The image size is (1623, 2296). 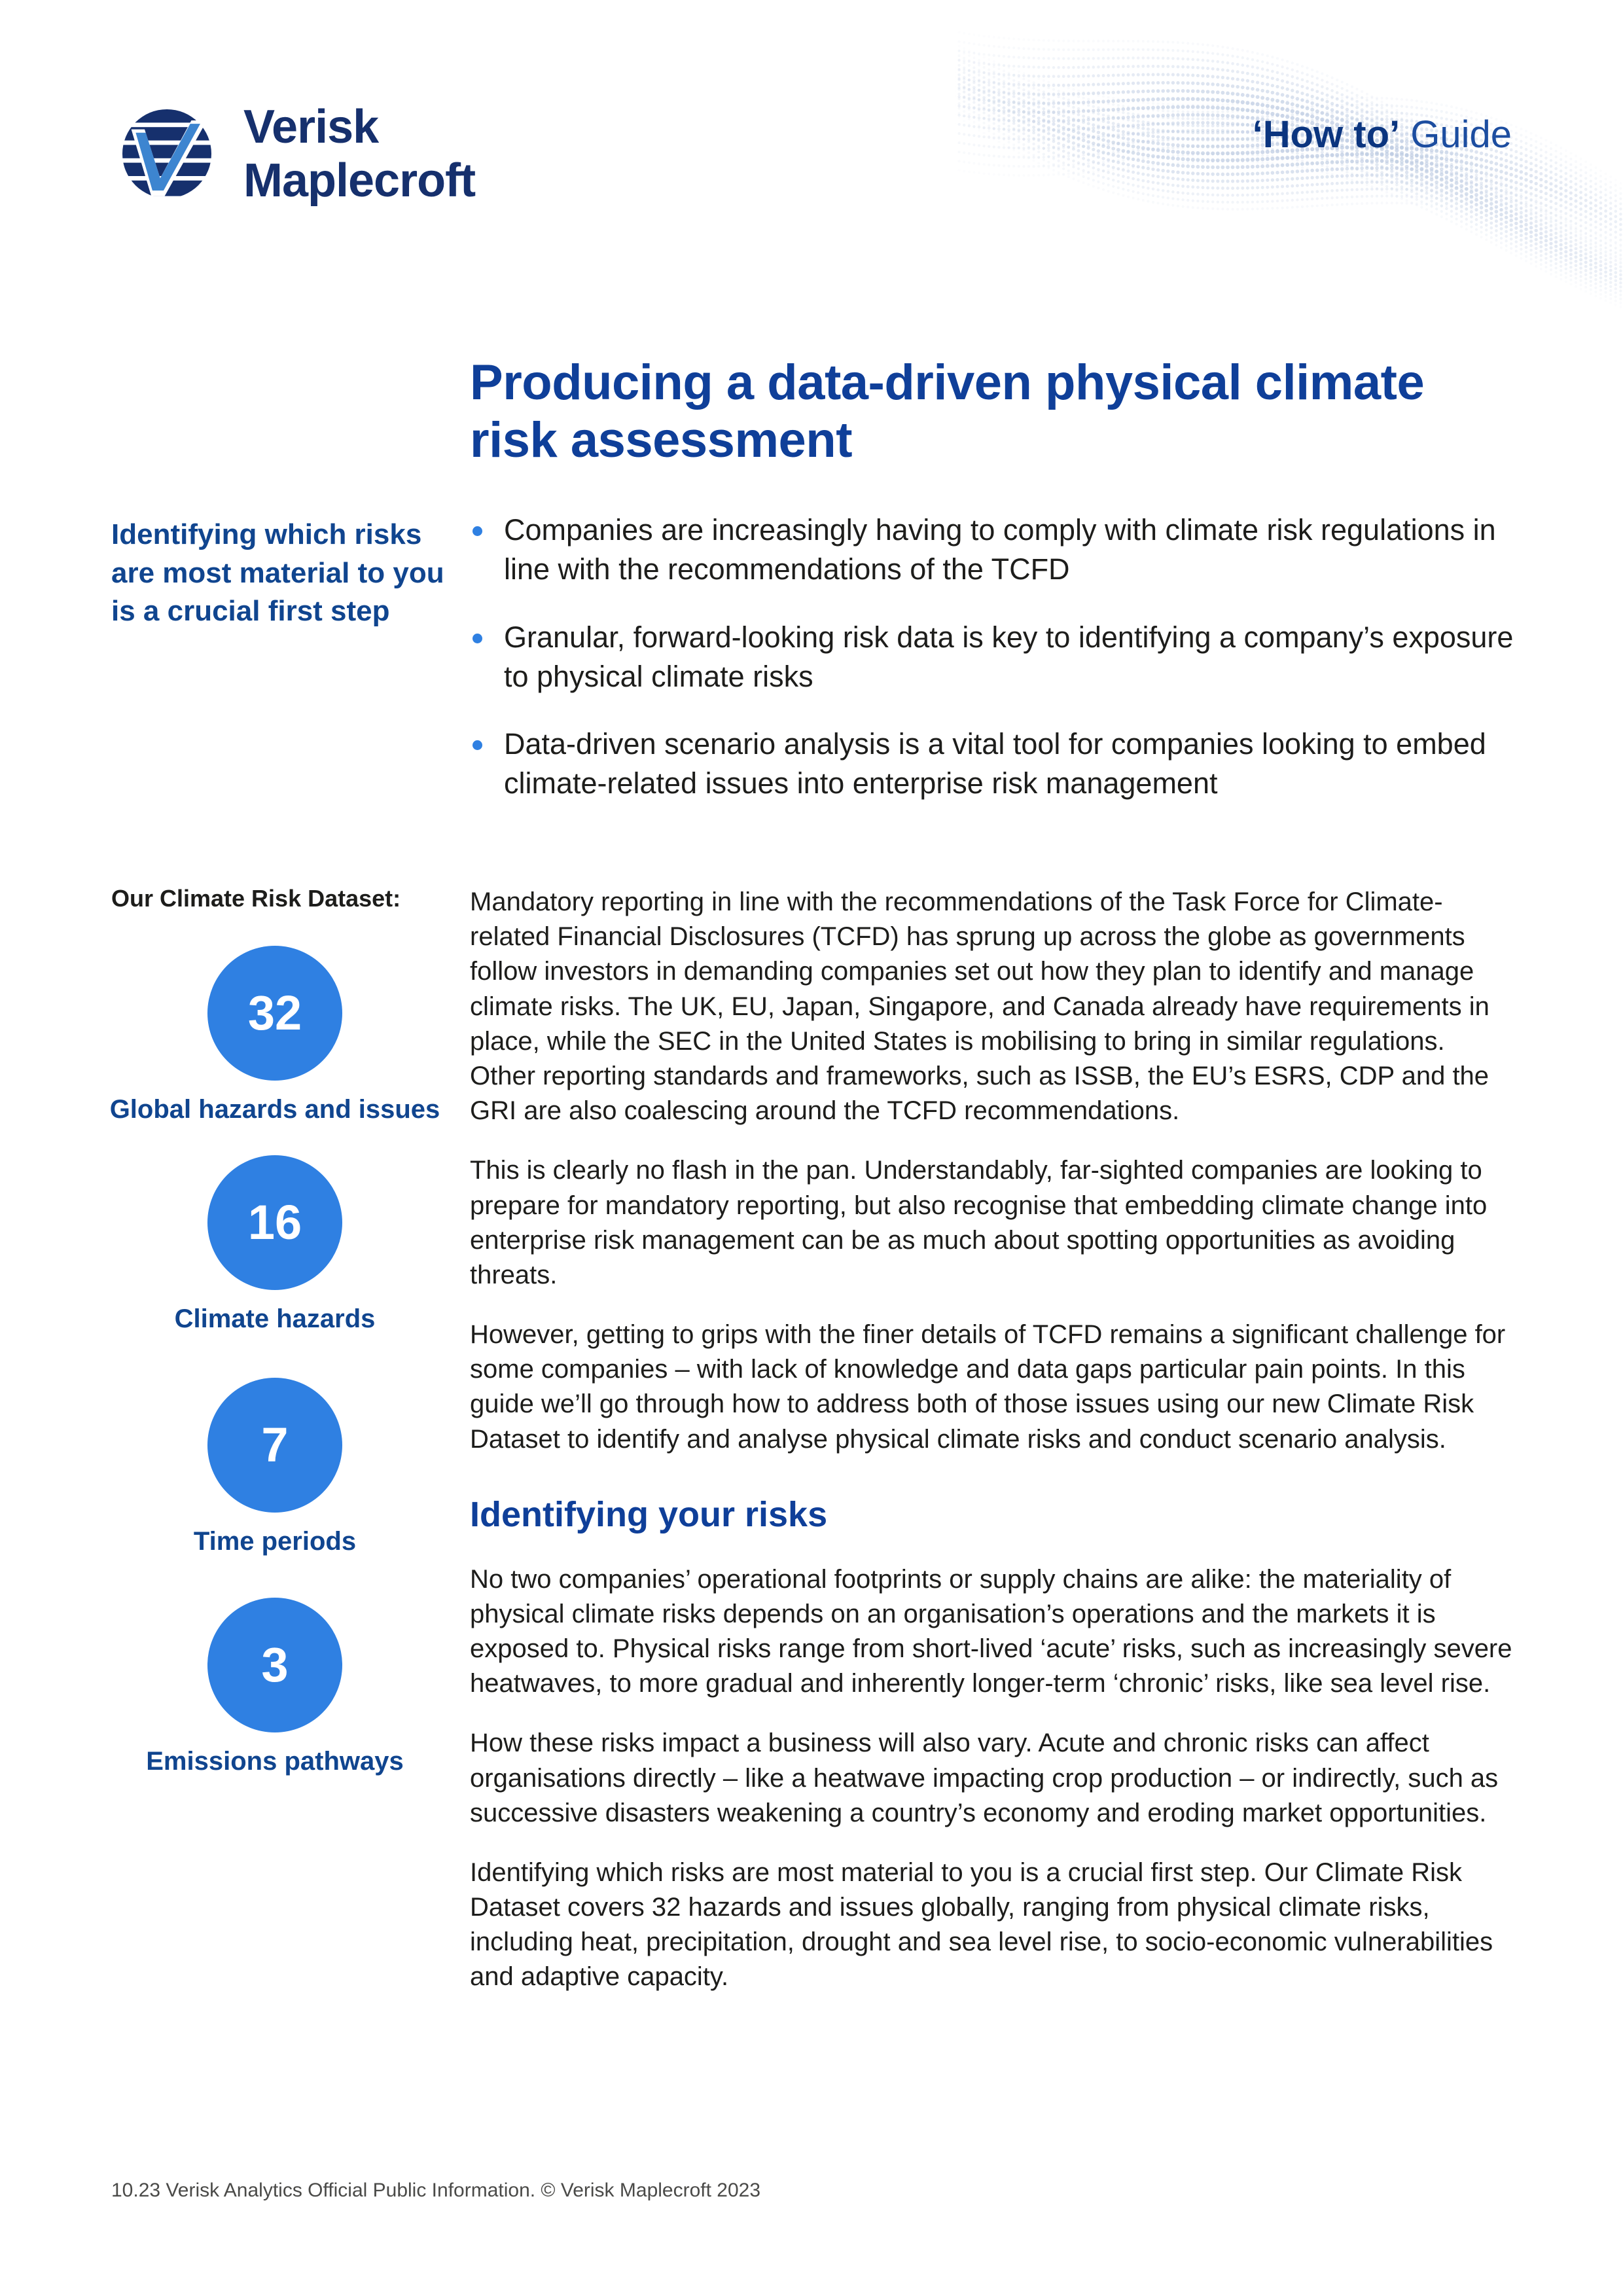 I want to click on stat-value-bubble: 16, so click(x=274, y=1222).